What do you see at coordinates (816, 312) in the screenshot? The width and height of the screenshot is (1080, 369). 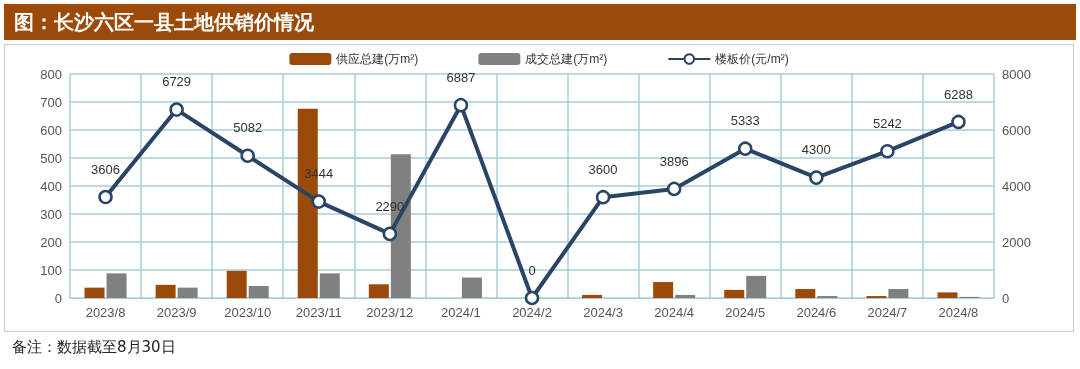 I see `x-tick-label: 2024/6` at bounding box center [816, 312].